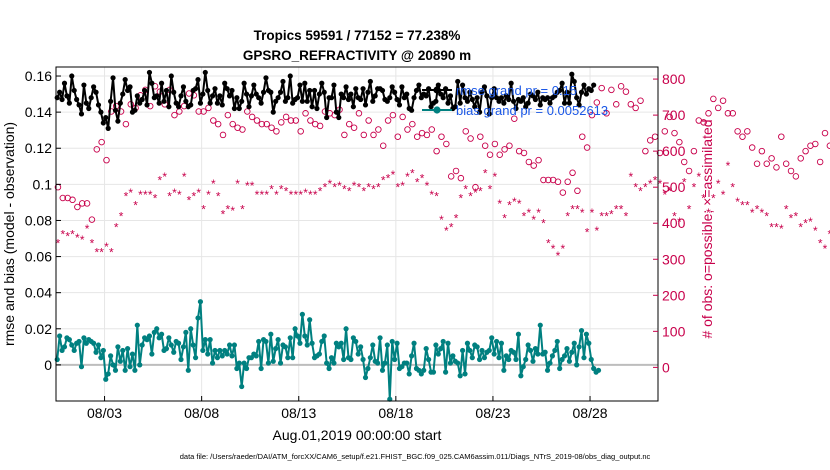 This screenshot has width=830, height=470. I want to click on x-tick-label: 08/08, so click(201, 413).